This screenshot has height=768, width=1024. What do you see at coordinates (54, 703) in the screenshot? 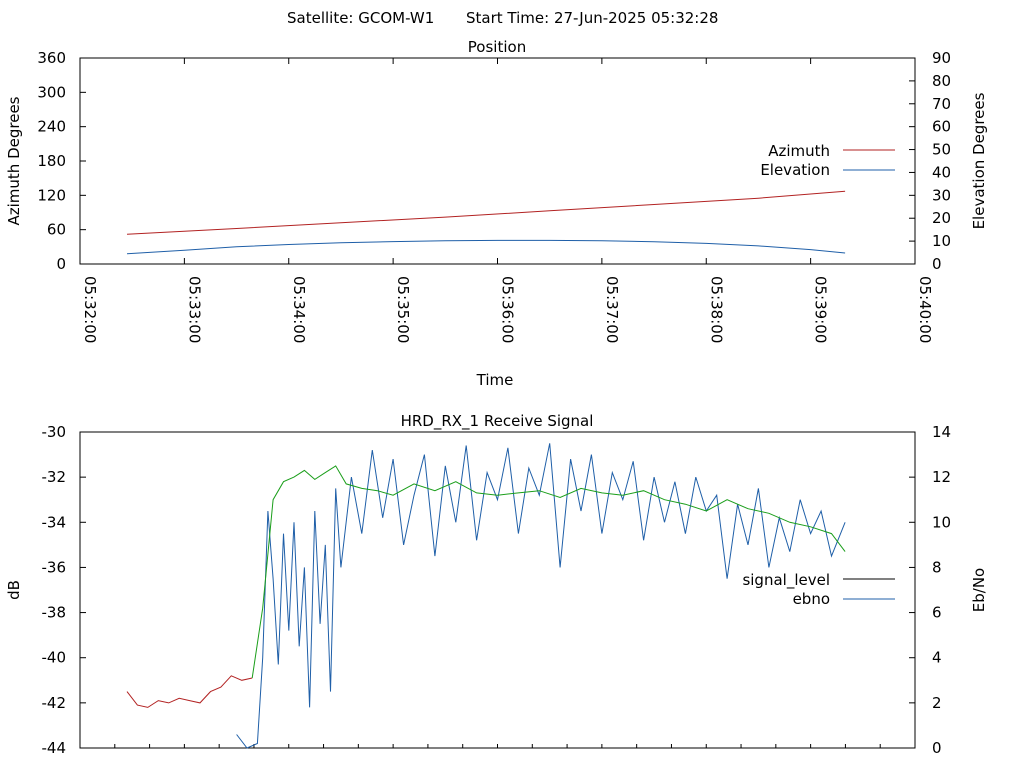
I see `signal-y-tick-label: -42` at bounding box center [54, 703].